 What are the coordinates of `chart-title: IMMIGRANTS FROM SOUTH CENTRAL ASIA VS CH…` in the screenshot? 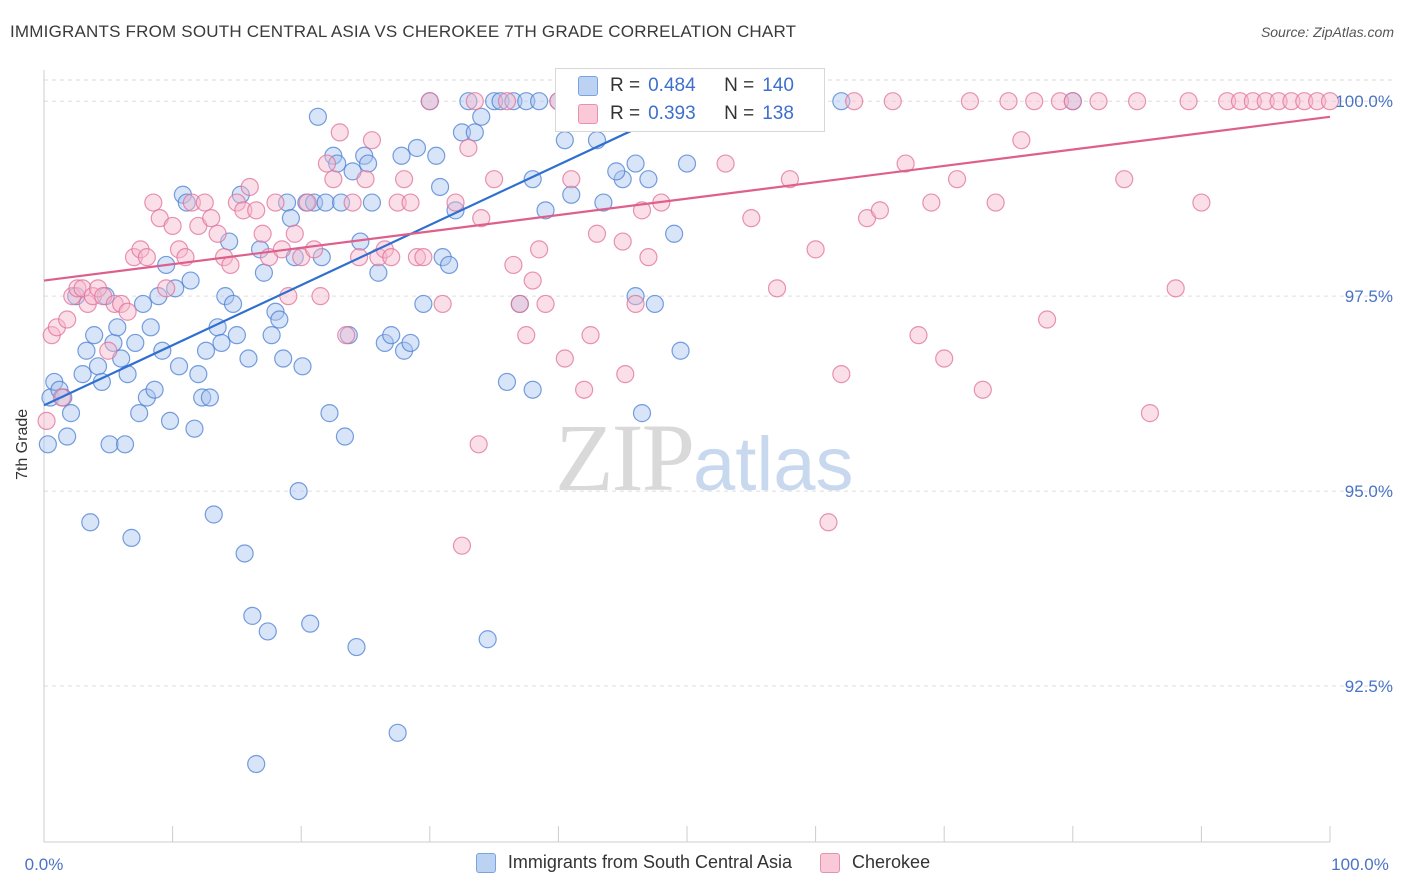 It's located at (403, 31).